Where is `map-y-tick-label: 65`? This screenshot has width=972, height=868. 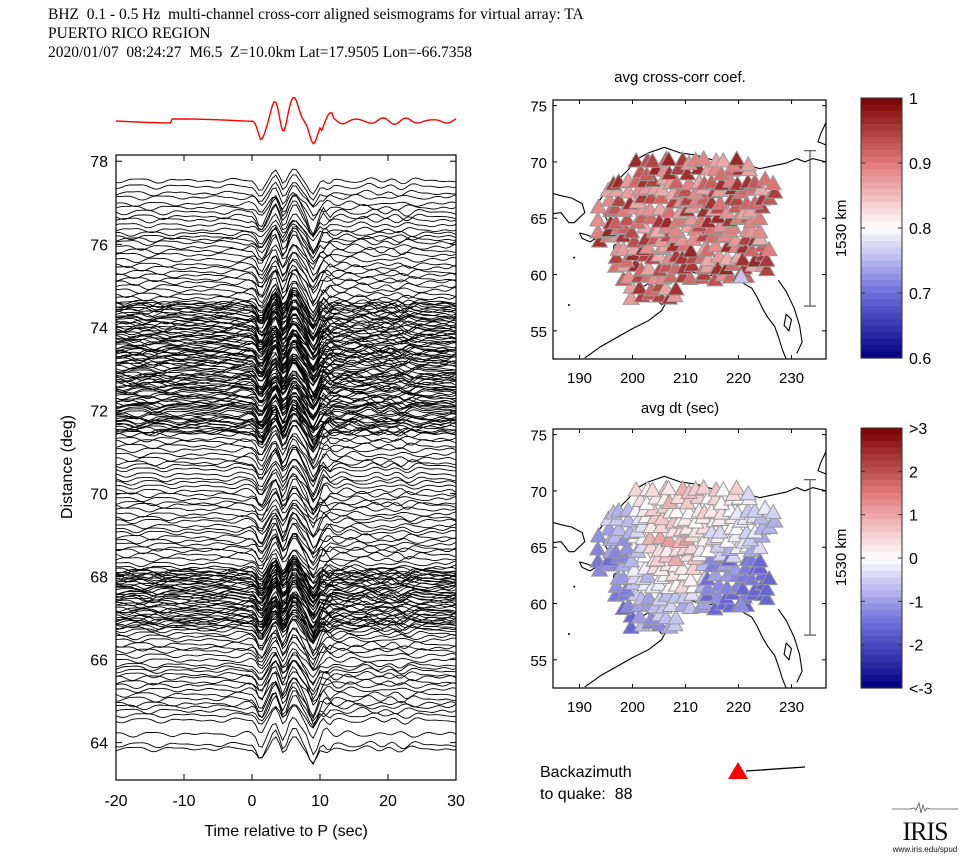
map-y-tick-label: 65 is located at coordinates (538, 548).